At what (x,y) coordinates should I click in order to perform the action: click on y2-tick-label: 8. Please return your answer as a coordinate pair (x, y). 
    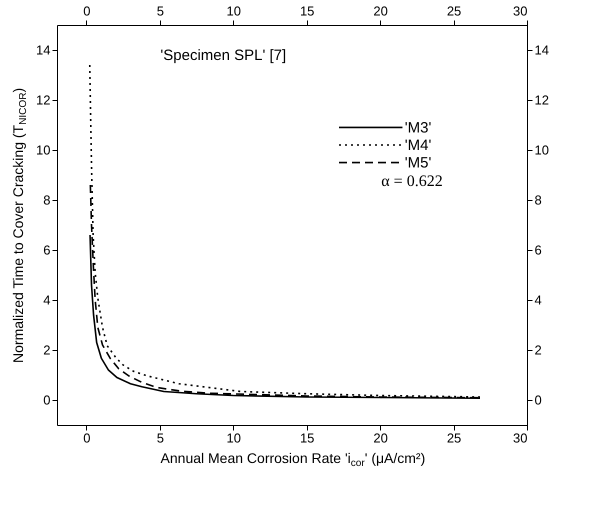
    Looking at the image, I should click on (538, 200).